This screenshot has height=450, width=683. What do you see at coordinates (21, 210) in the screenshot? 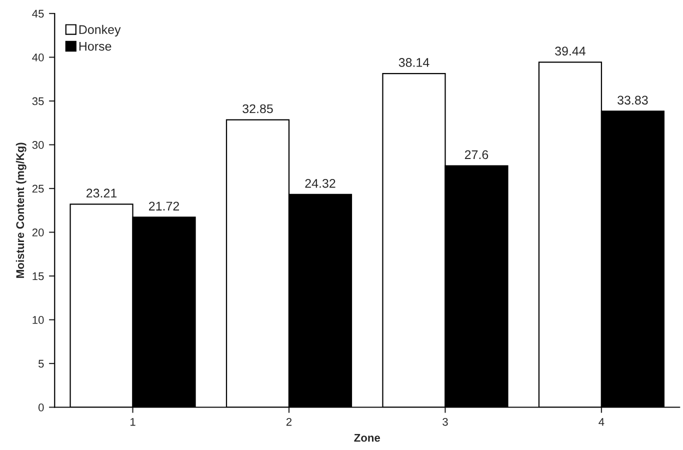
I see `y-axis-title: Moisture Content (mg/Kg)` at bounding box center [21, 210].